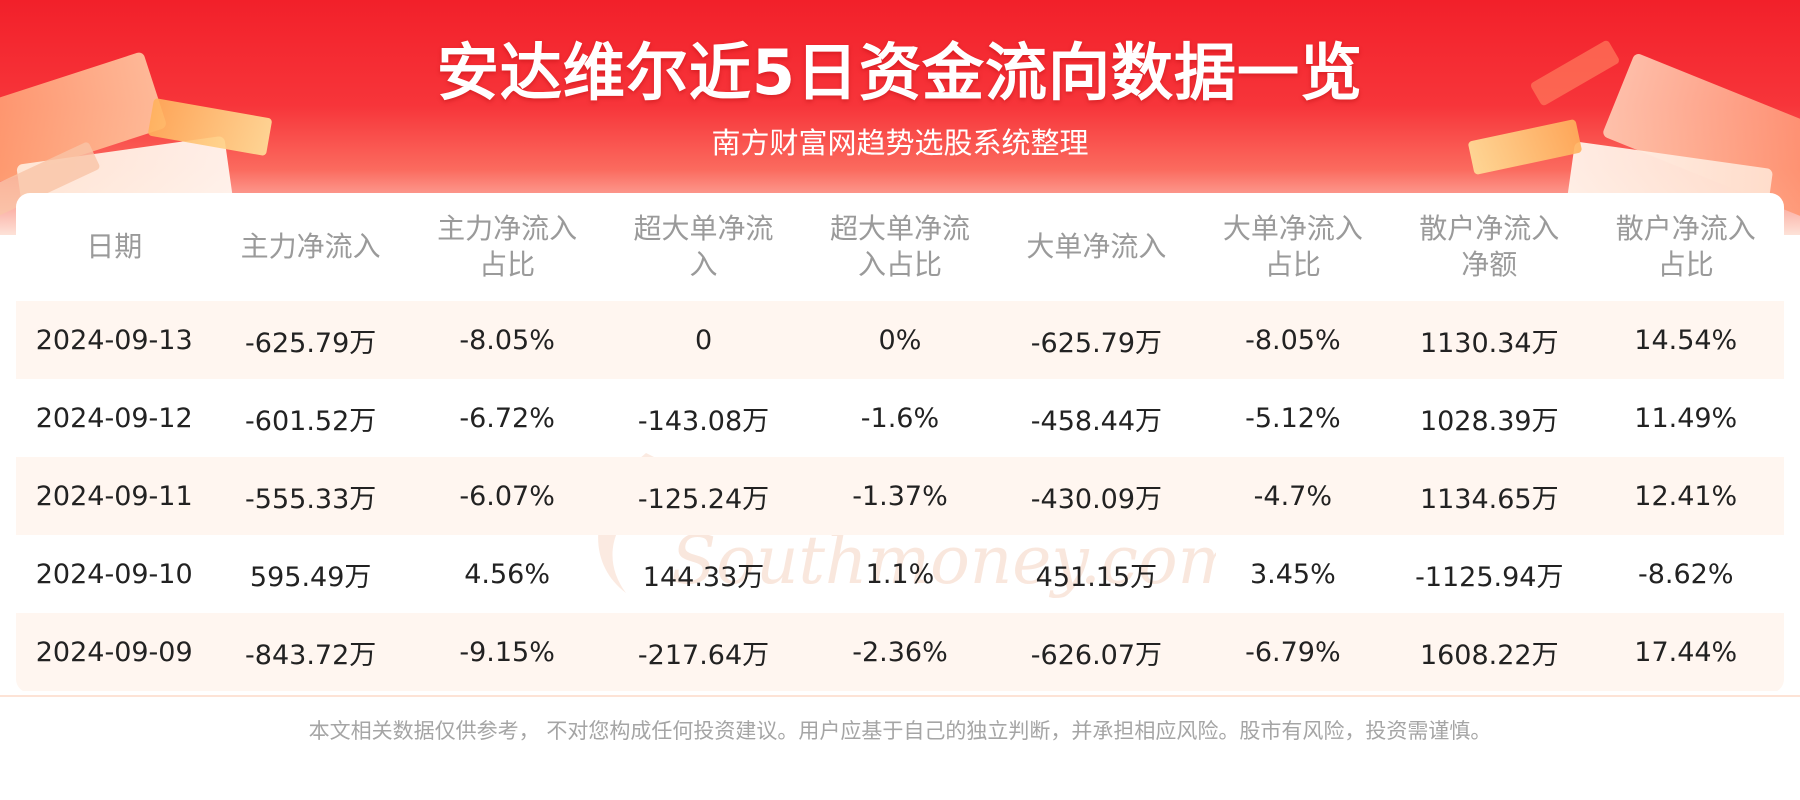 The image size is (1800, 800). What do you see at coordinates (1489, 496) in the screenshot?
I see `cell-retail-net: 1134.65万` at bounding box center [1489, 496].